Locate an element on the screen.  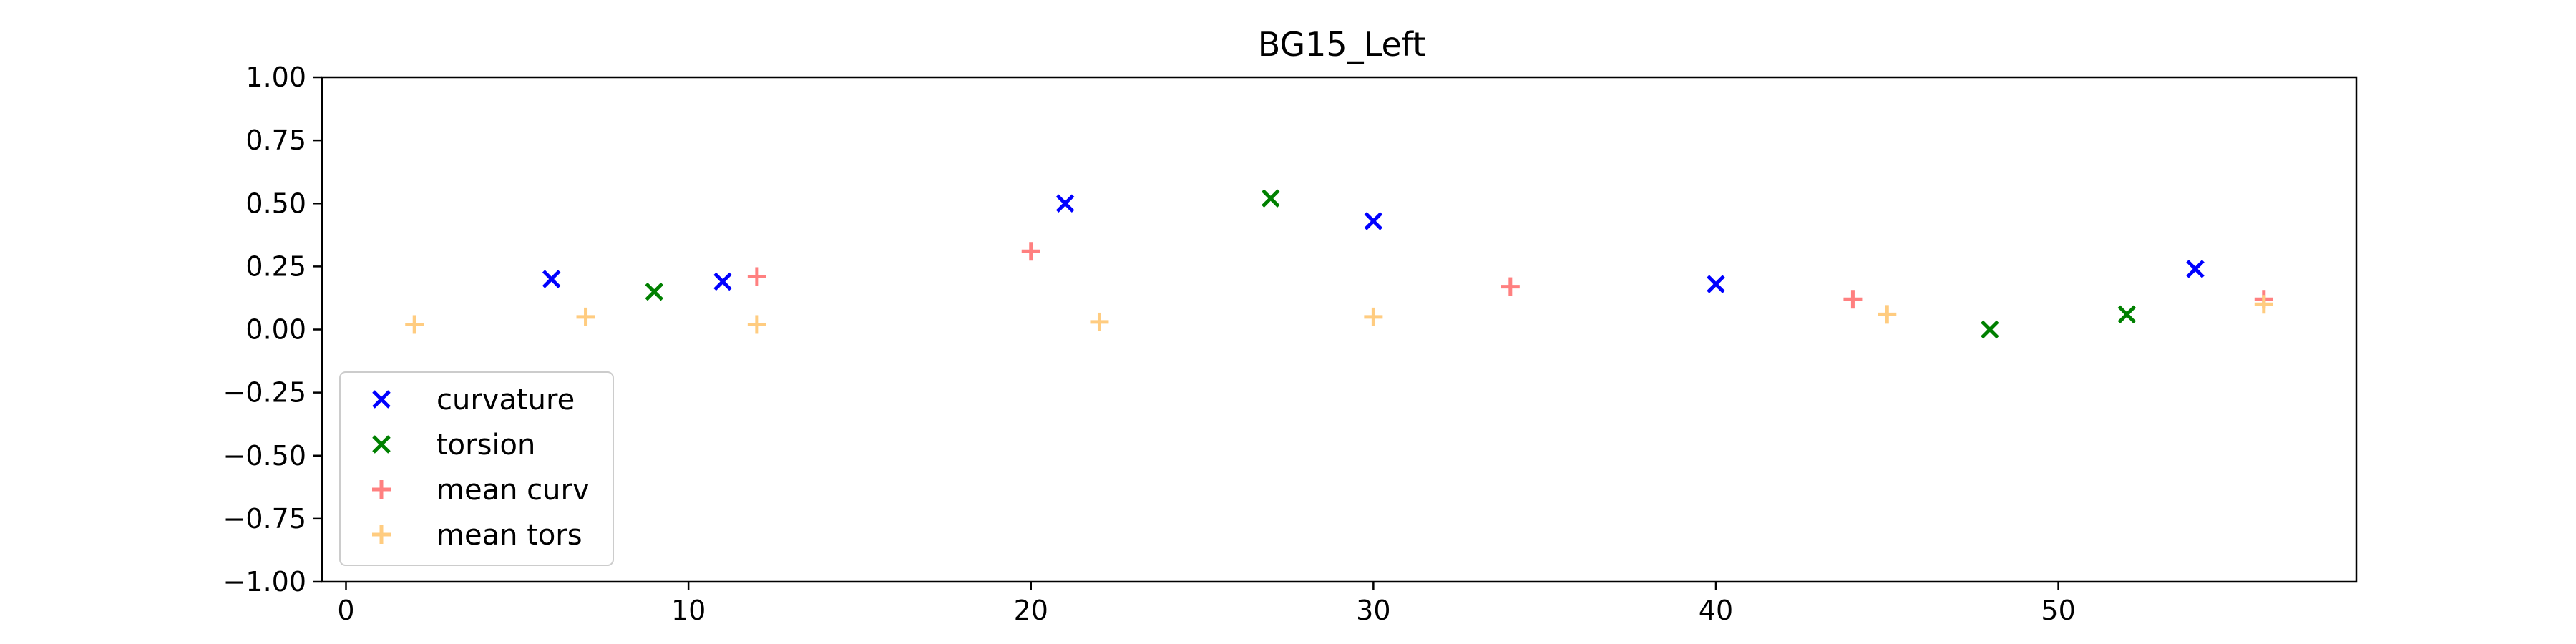
x-tick-label: 30 is located at coordinates (1373, 610).